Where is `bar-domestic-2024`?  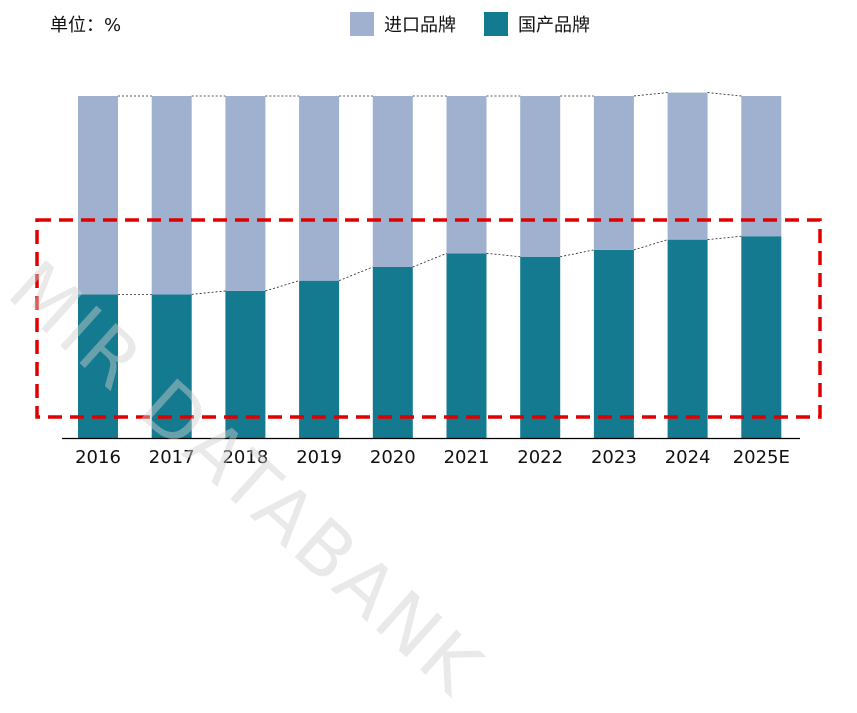 bar-domestic-2024 is located at coordinates (687, 338).